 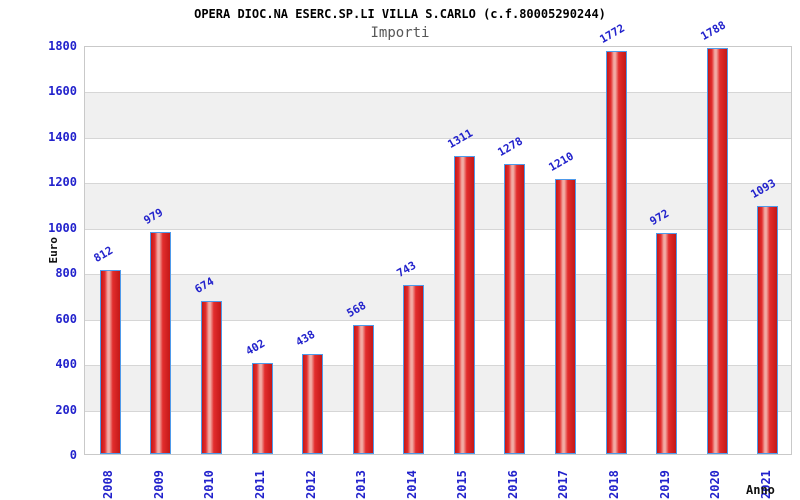 What do you see at coordinates (414, 369) in the screenshot?
I see `bar-2014` at bounding box center [414, 369].